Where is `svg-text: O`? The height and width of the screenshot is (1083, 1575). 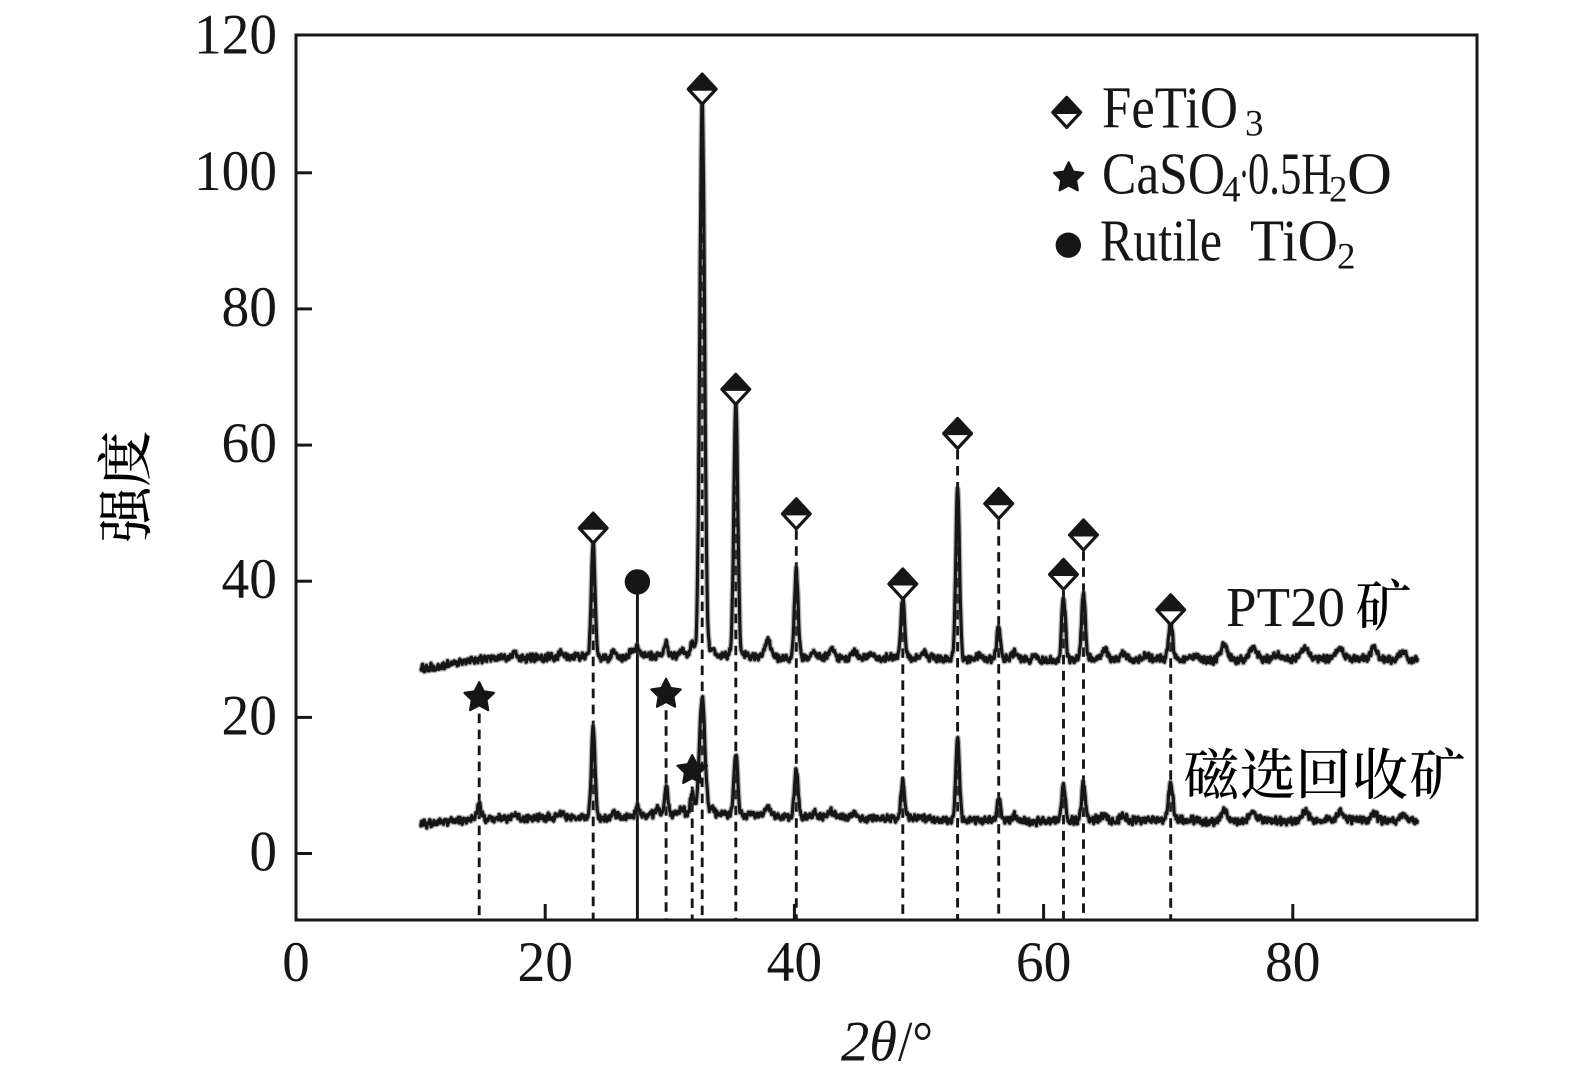 svg-text: O is located at coordinates (1369, 174).